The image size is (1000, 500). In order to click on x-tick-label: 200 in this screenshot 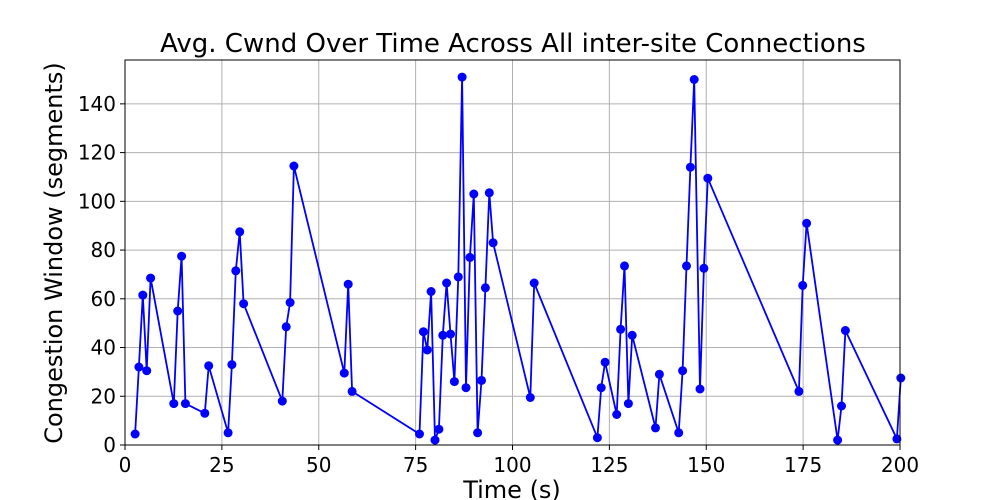, I will do `click(900, 465)`.